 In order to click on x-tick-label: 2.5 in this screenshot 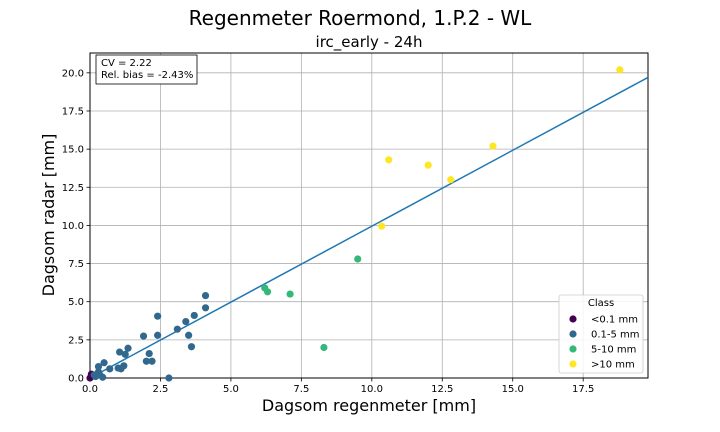, I will do `click(161, 389)`.